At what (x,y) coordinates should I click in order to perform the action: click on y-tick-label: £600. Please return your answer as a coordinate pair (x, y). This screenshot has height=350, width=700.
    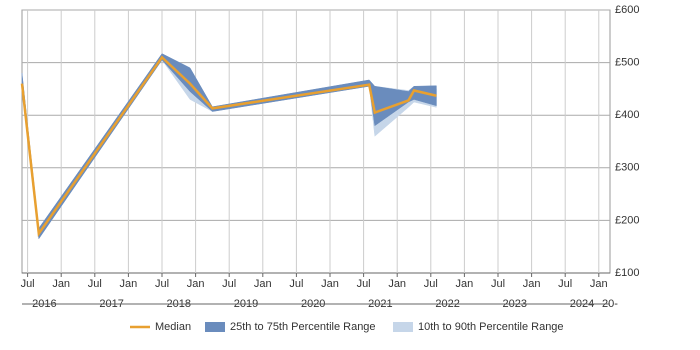
    Looking at the image, I should click on (627, 10).